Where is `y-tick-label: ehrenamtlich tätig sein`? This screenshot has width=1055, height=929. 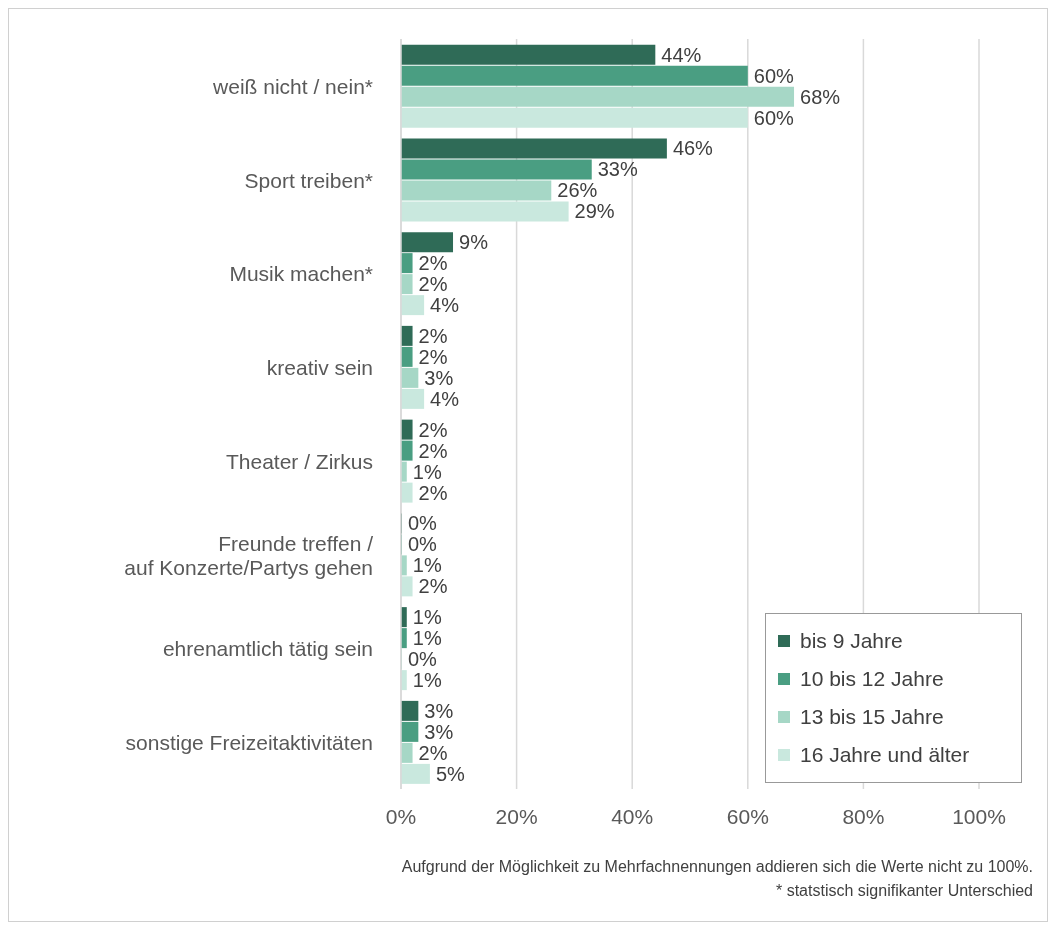
y-tick-label: ehrenamtlich tätig sein is located at coordinates (267, 648).